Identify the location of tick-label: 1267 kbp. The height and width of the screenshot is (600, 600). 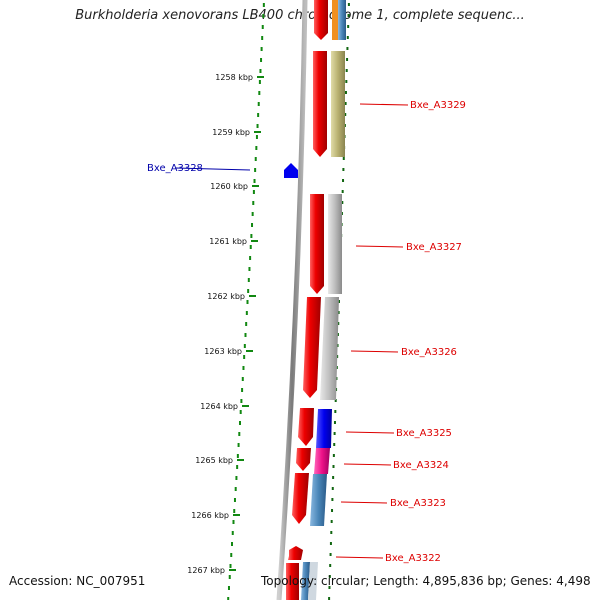
(206, 570).